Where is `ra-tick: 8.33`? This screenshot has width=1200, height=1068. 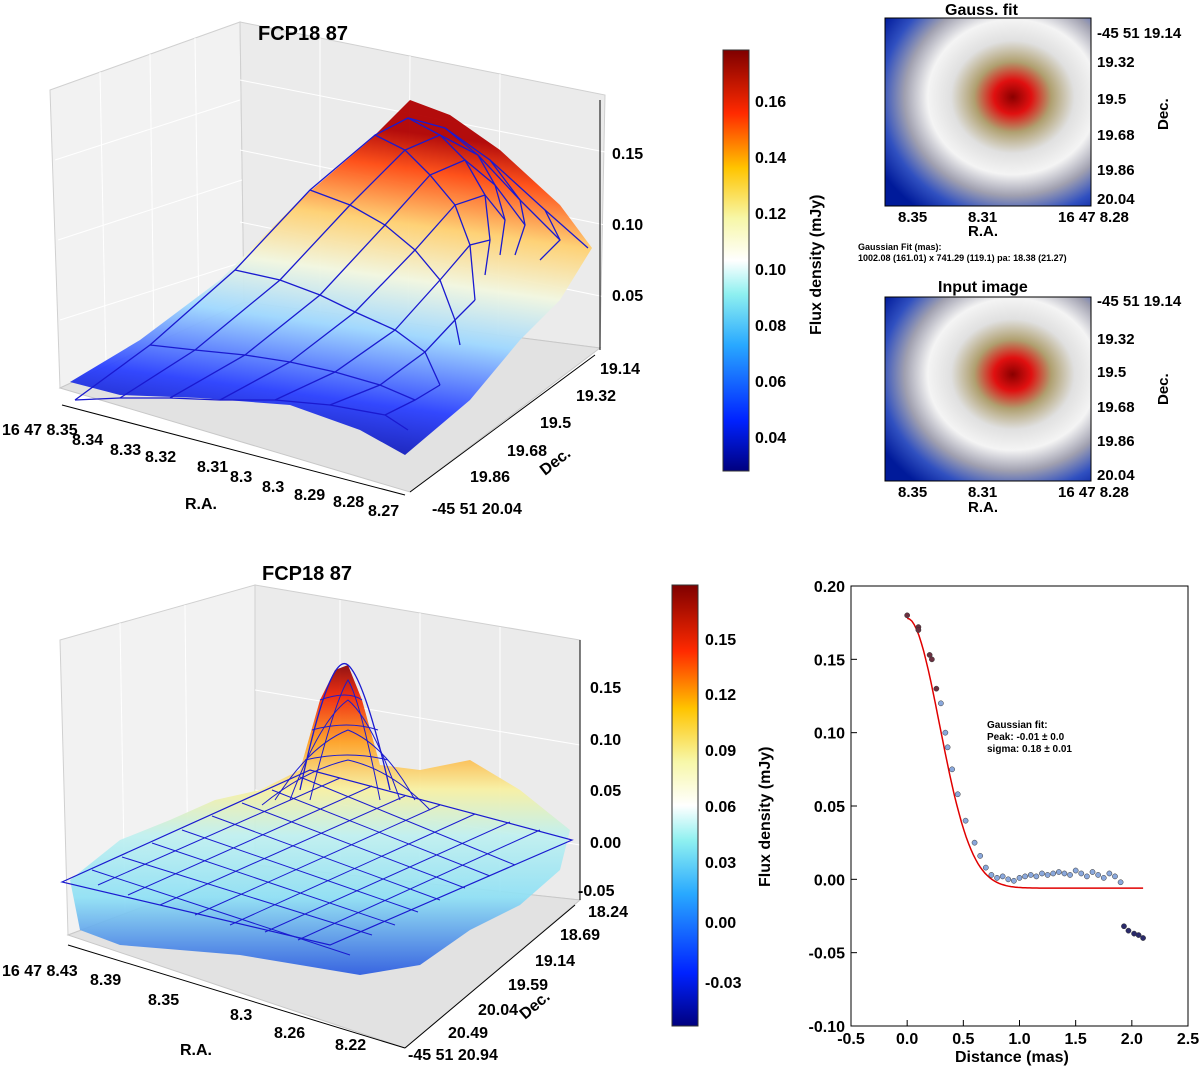
ra-tick: 8.33 is located at coordinates (125, 450).